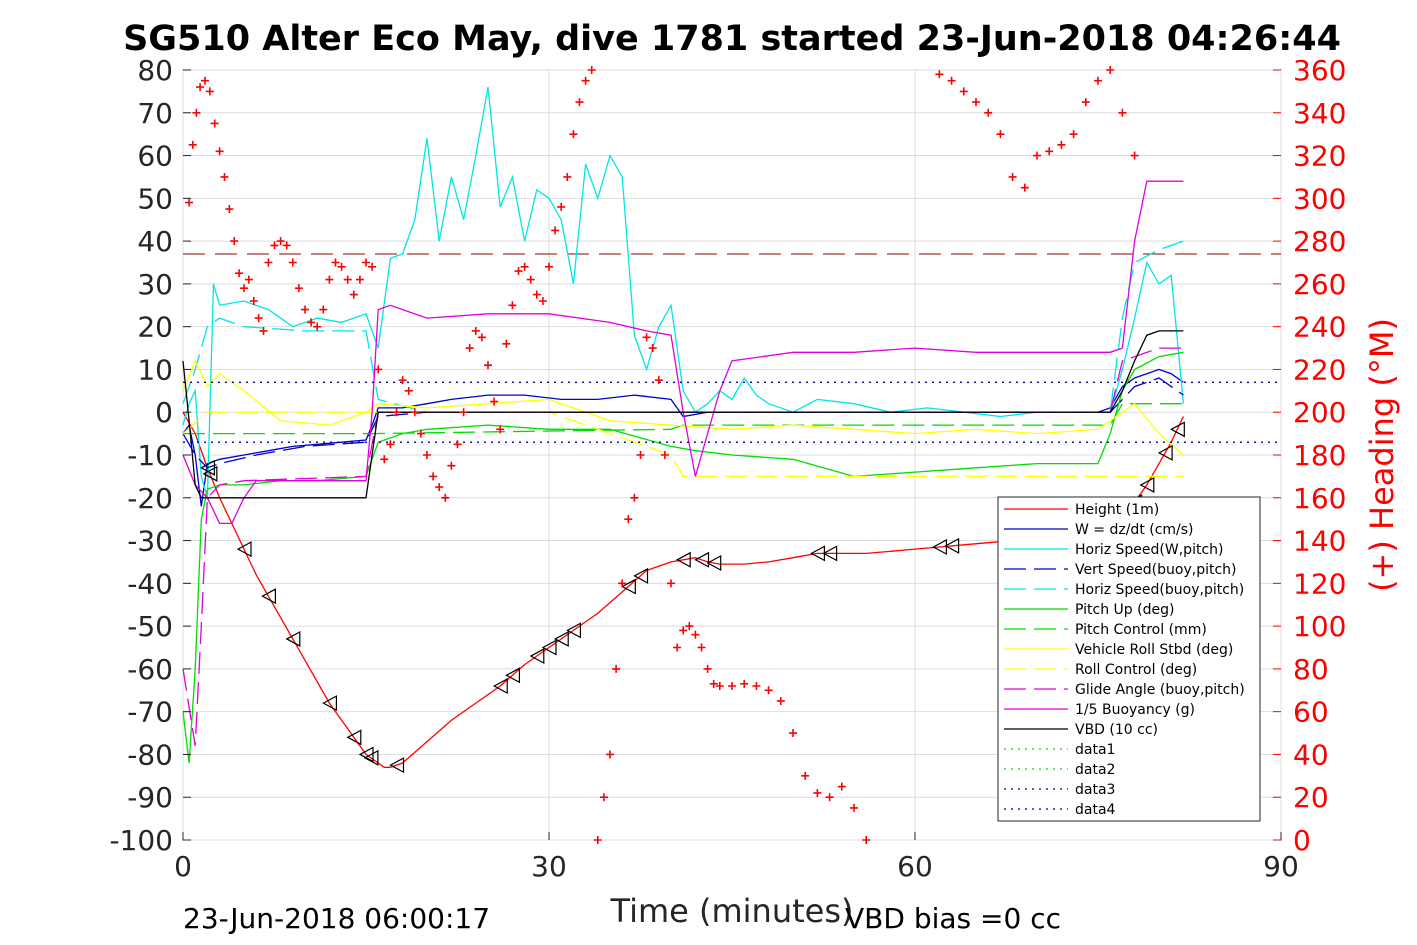  What do you see at coordinates (683, 419) in the screenshot?
I see `series-pitch_control` at bounding box center [683, 419].